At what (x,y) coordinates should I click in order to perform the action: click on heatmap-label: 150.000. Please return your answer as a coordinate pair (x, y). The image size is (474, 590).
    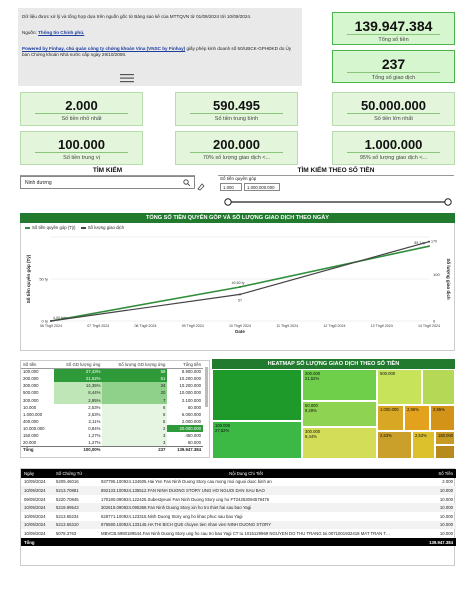
    Looking at the image, I should click on (446, 435).